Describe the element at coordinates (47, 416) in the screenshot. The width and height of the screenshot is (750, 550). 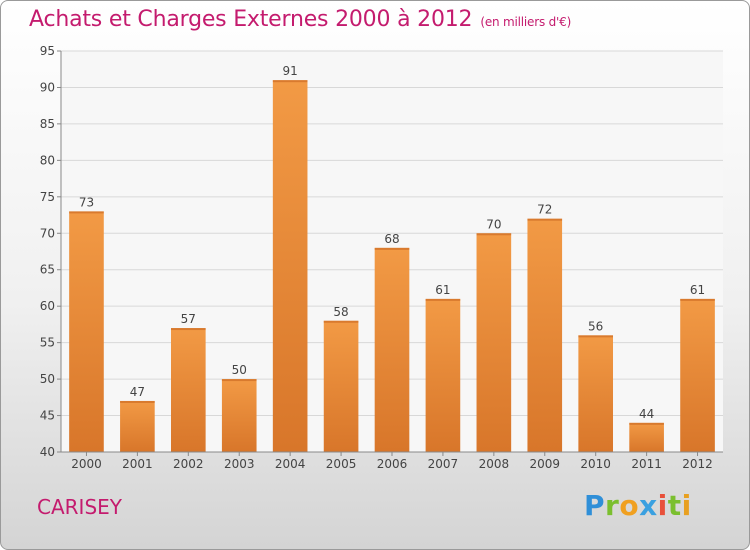
I see `y-tick-label: 45` at that location.